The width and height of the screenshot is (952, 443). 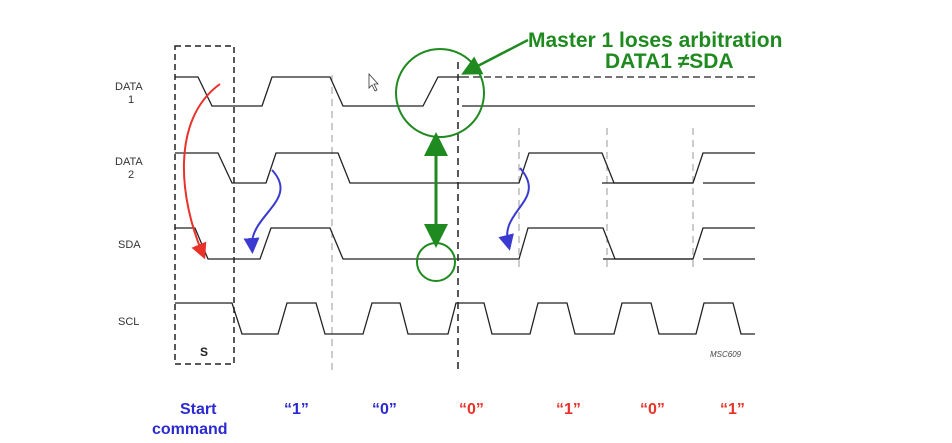 What do you see at coordinates (655, 40) in the screenshot?
I see `callout-line1: Master 1 loses arbitration` at bounding box center [655, 40].